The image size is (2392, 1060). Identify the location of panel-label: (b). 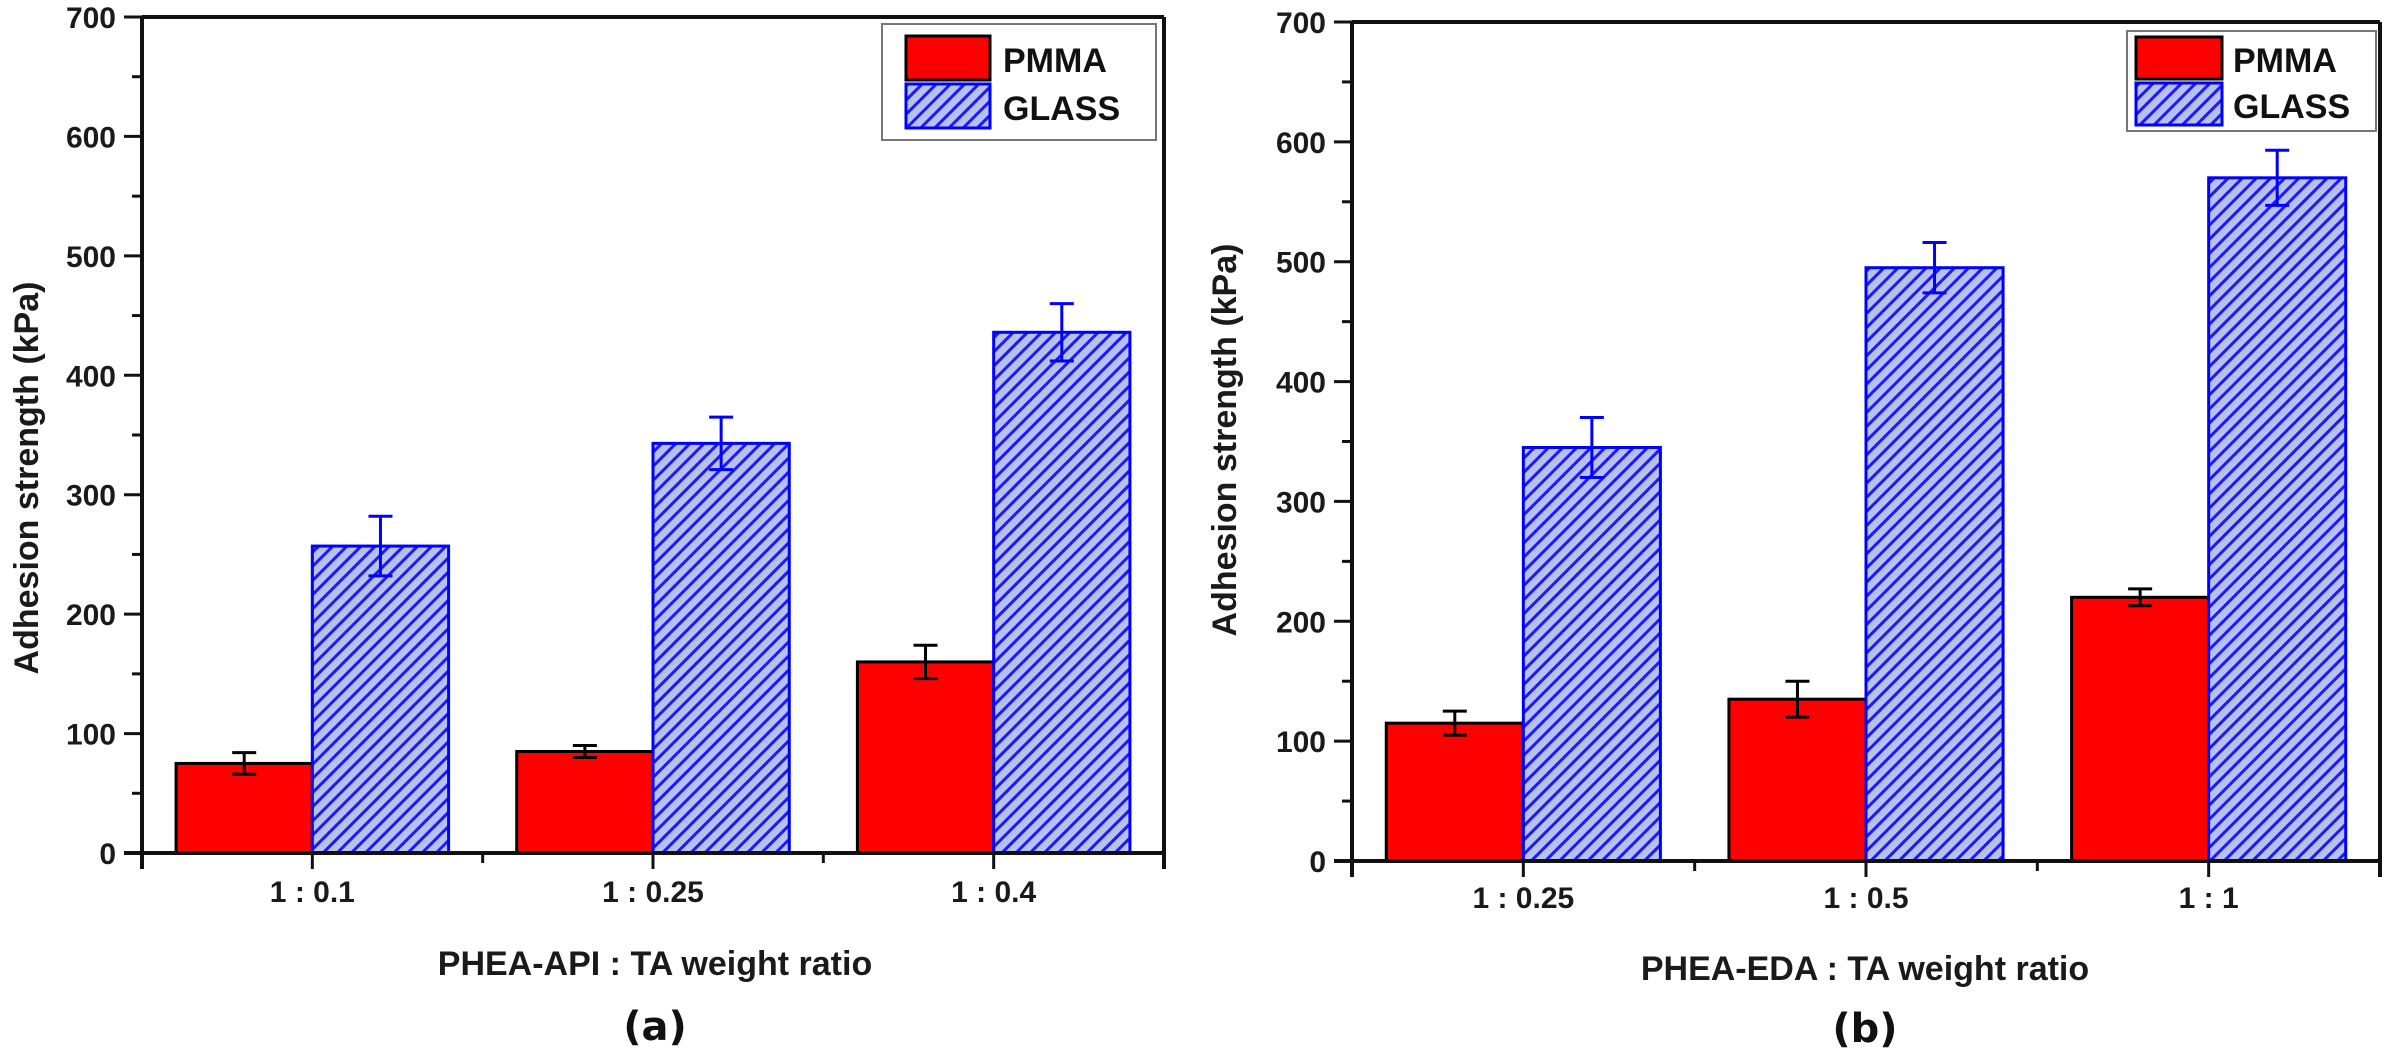
(1864, 1029).